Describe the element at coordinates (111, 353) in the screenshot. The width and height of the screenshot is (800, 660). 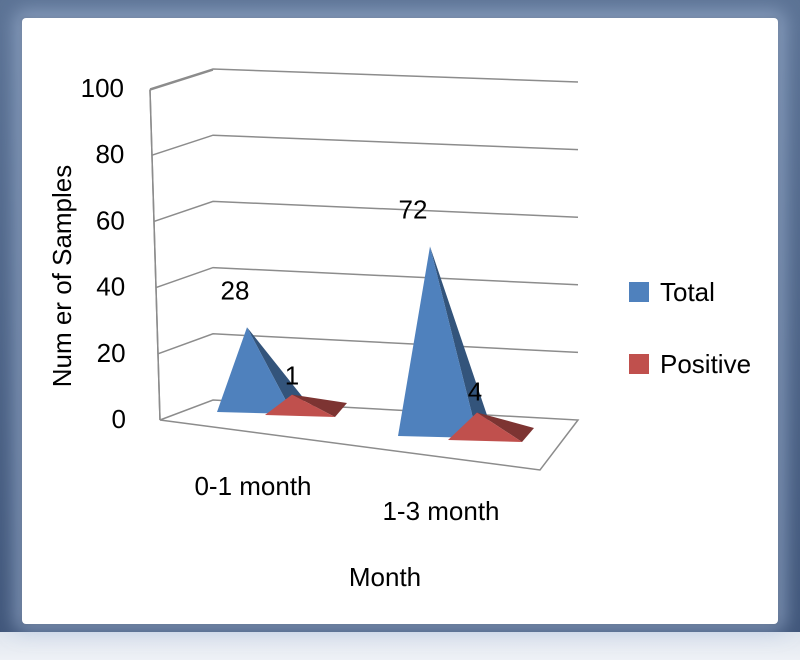
I see `y-tick-label: 20` at that location.